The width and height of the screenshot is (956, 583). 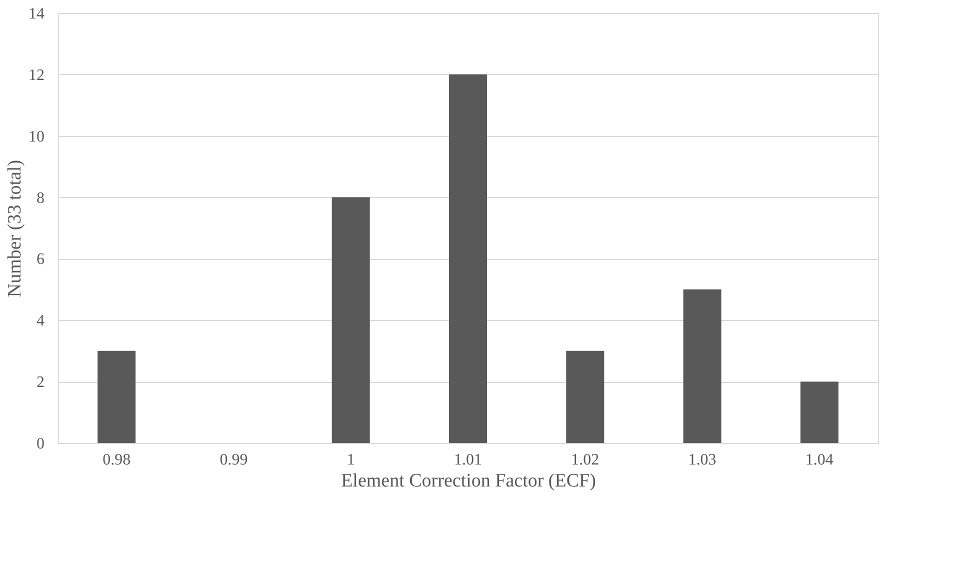 I want to click on x-tick-label: 1, so click(x=350, y=460).